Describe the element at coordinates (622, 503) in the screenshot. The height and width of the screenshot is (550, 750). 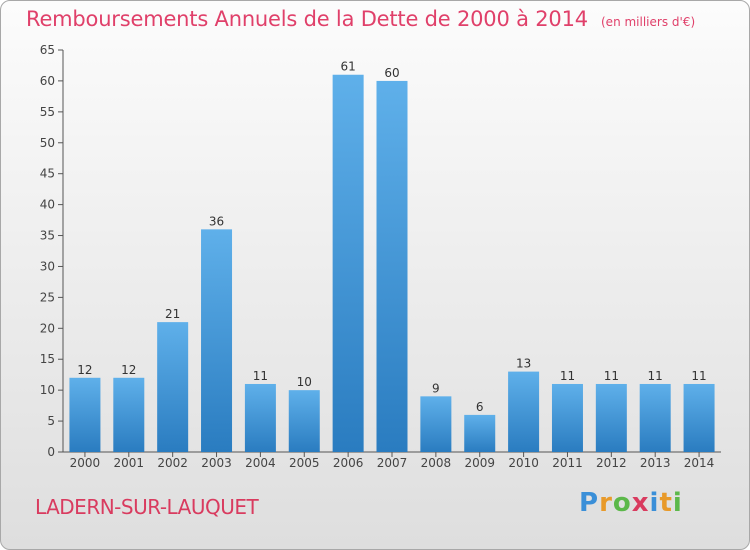
I see `logo-letter: o` at that location.